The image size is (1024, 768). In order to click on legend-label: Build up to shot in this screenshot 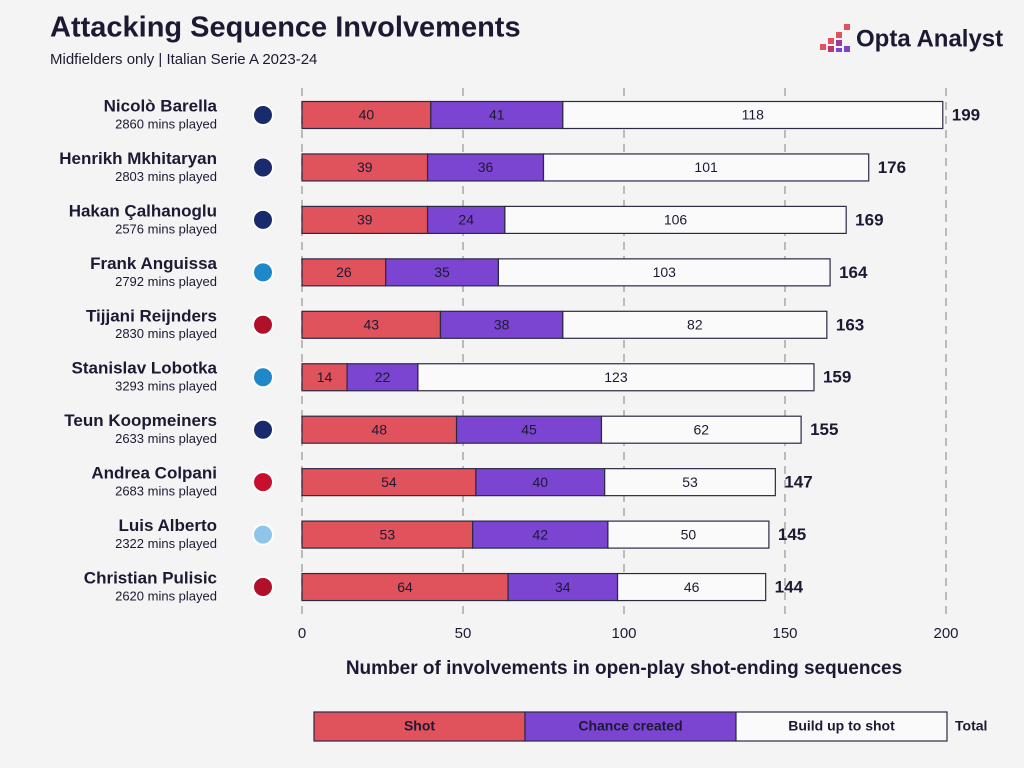, I will do `click(841, 726)`.